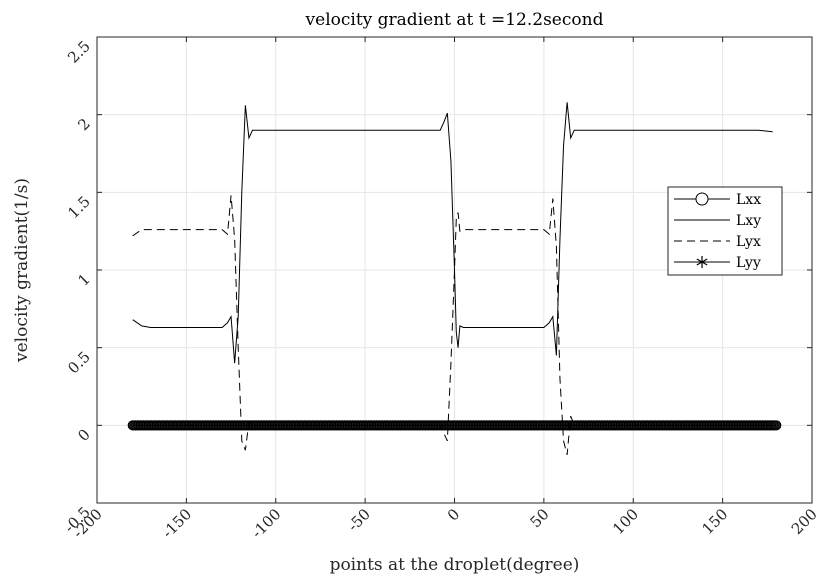  I want to click on x-tick-label: -150, so click(177, 523).